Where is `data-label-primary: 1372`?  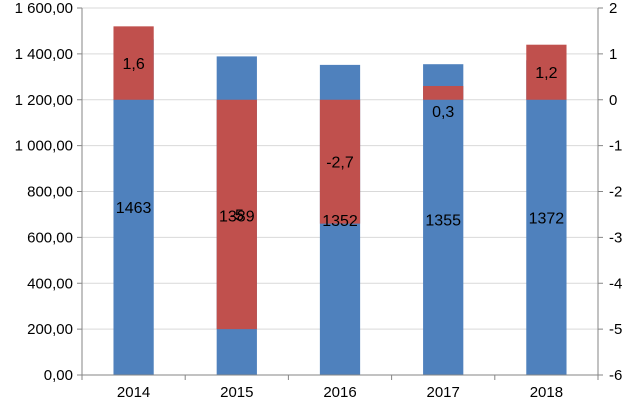 data-label-primary: 1372 is located at coordinates (547, 219).